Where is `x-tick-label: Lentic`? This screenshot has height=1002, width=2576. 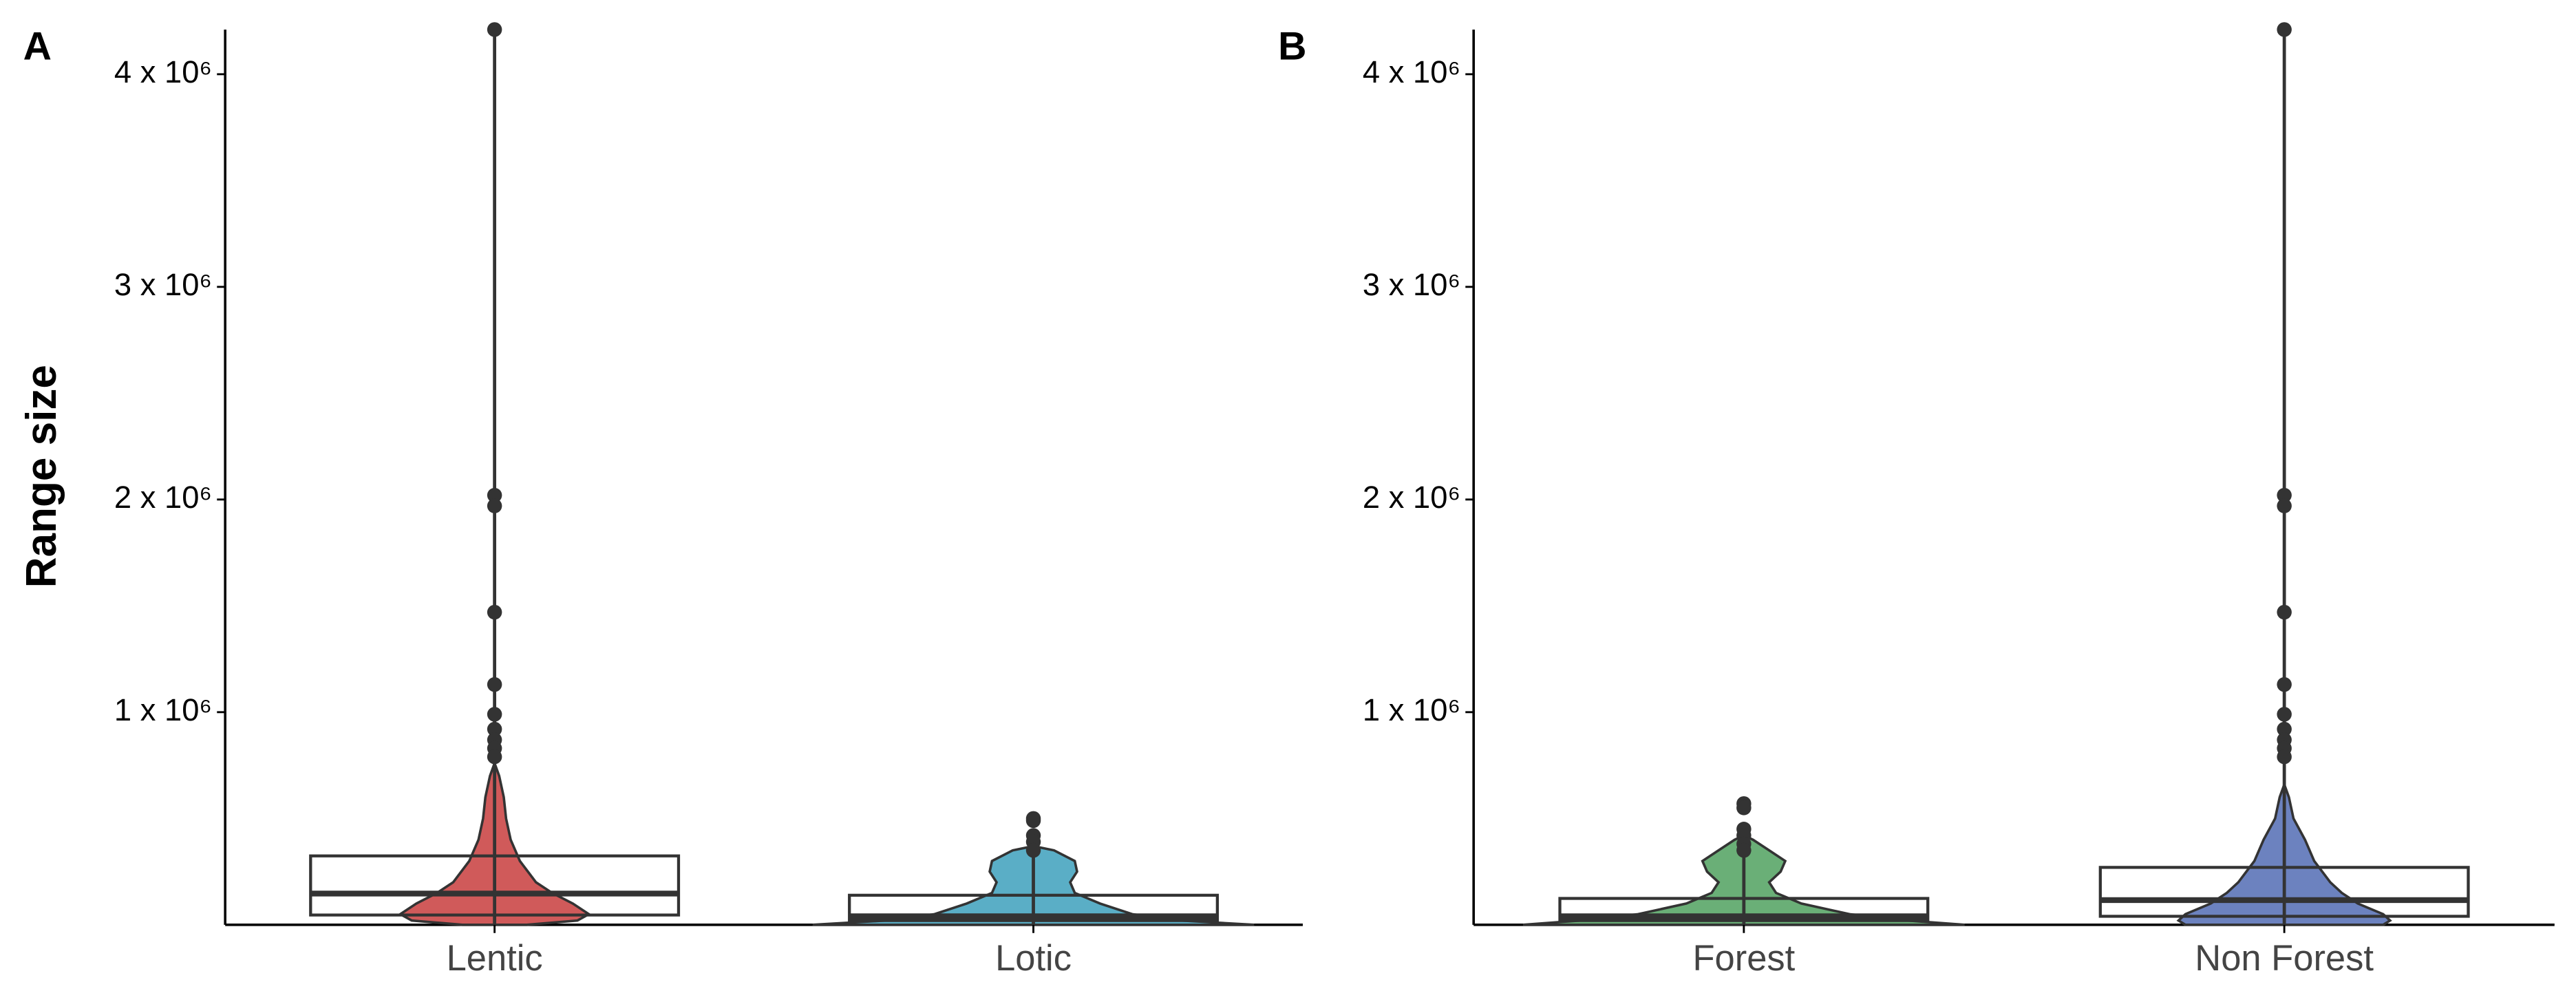 x-tick-label: Lentic is located at coordinates (495, 958).